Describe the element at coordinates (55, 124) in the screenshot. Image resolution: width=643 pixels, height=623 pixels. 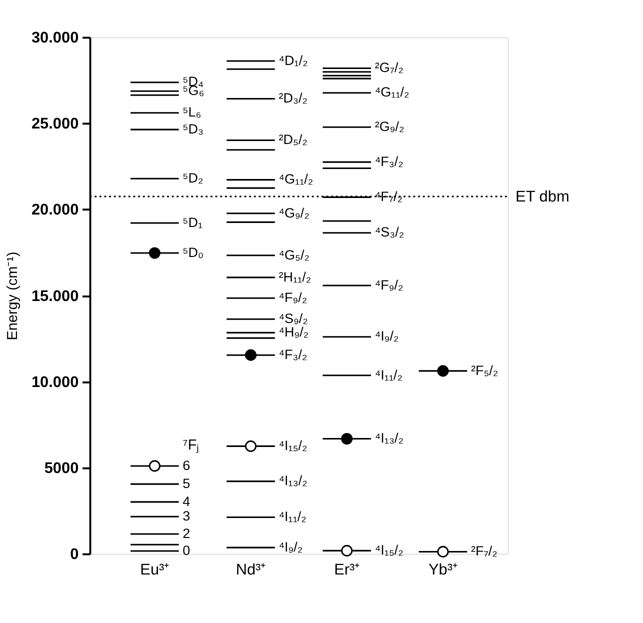
I see `y-tick-label: 25.000` at that location.